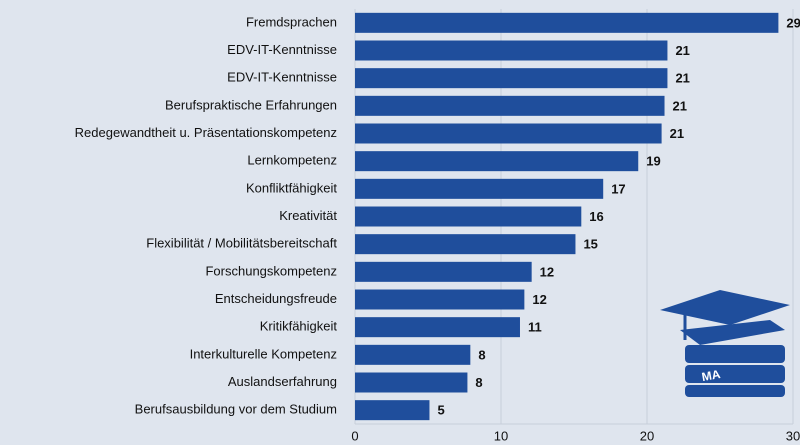 The image size is (800, 445). Describe the element at coordinates (647, 435) in the screenshot. I see `x-tick-label: 20` at that location.